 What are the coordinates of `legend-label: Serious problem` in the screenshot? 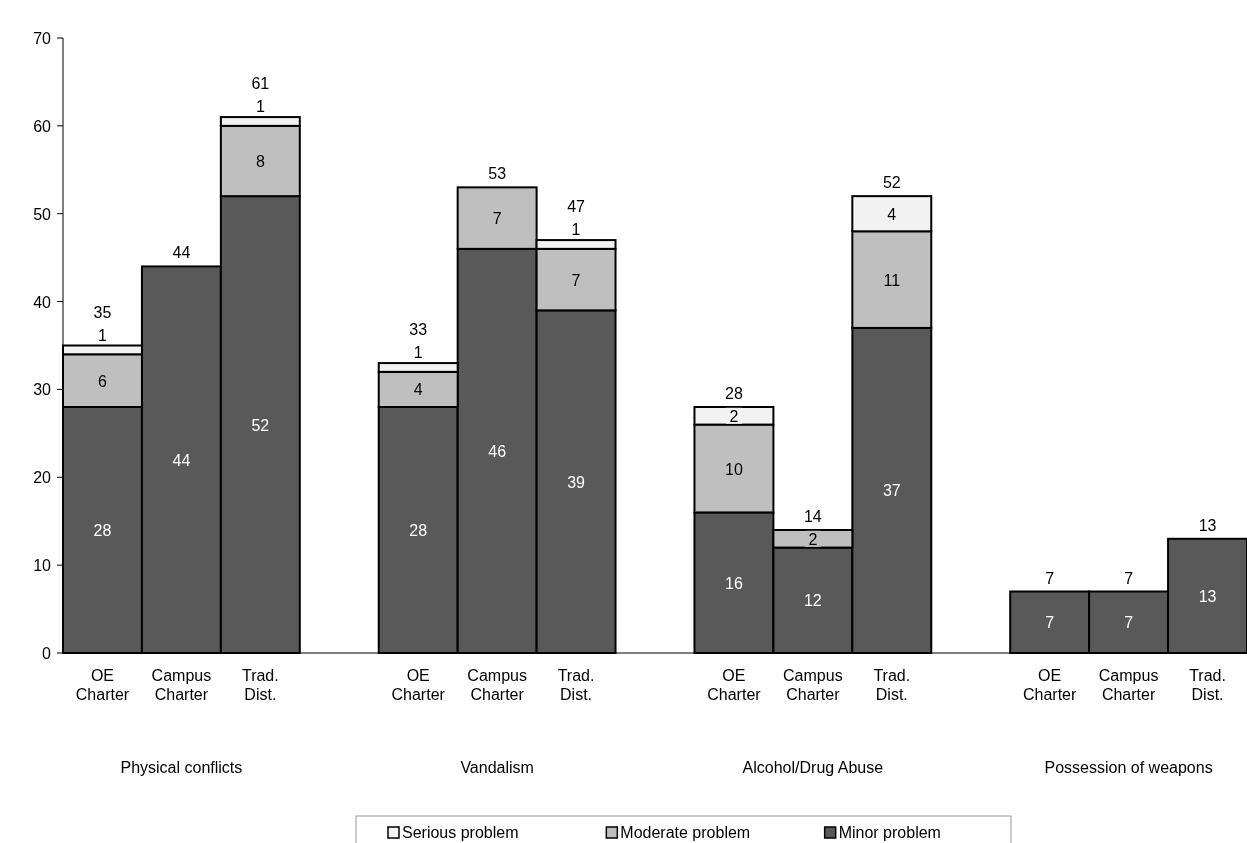 It's located at (460, 832).